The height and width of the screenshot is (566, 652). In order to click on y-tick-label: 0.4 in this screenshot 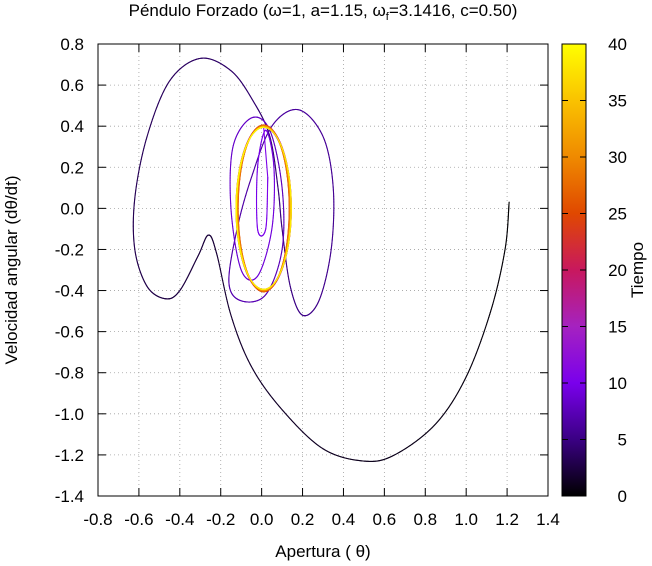, I will do `click(72, 126)`.